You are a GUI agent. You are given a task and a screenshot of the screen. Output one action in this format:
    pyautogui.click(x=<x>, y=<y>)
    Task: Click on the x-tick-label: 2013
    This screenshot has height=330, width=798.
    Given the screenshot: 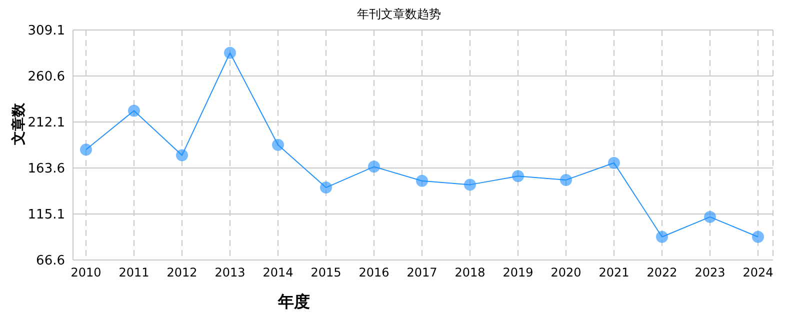 What is the action you would take?
    pyautogui.click(x=230, y=273)
    